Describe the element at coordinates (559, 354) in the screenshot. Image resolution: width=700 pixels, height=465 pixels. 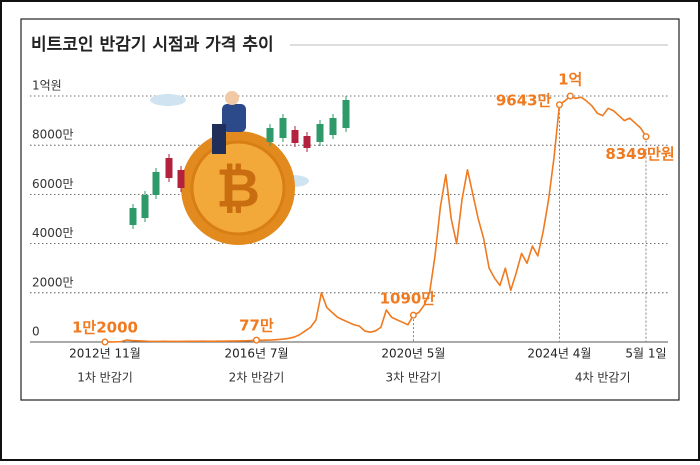
I see `x-tick-label: 2024년 4월` at that location.